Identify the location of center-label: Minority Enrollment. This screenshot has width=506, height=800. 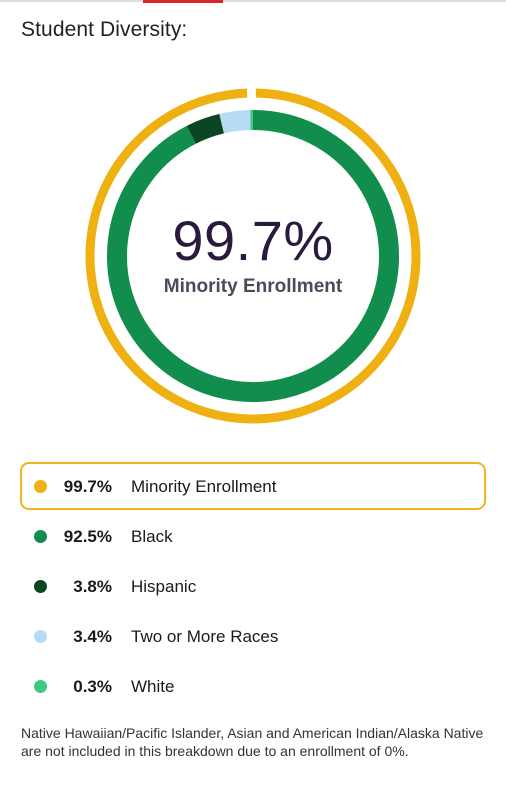
(253, 286).